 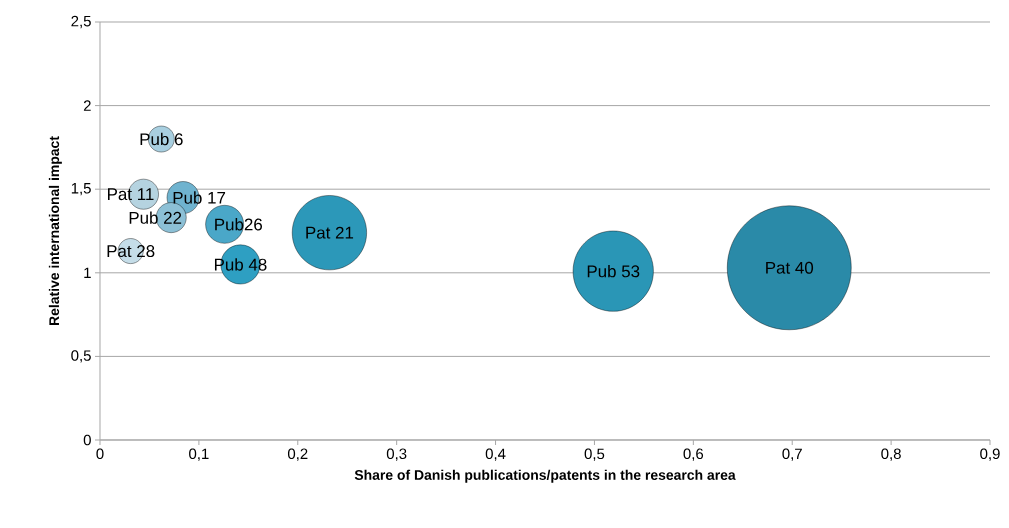 I want to click on annotation: Pub 22, so click(x=155, y=217).